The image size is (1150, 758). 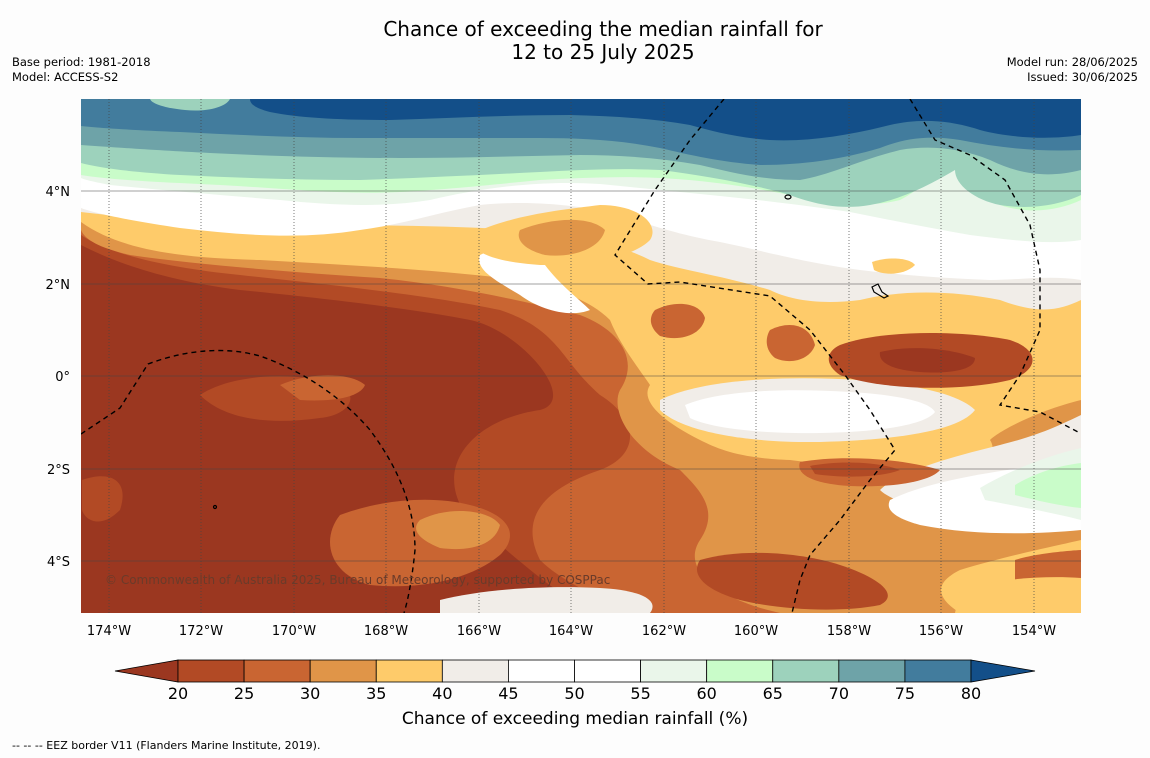 What do you see at coordinates (479, 631) in the screenshot?
I see `longitude-label: 166°W` at bounding box center [479, 631].